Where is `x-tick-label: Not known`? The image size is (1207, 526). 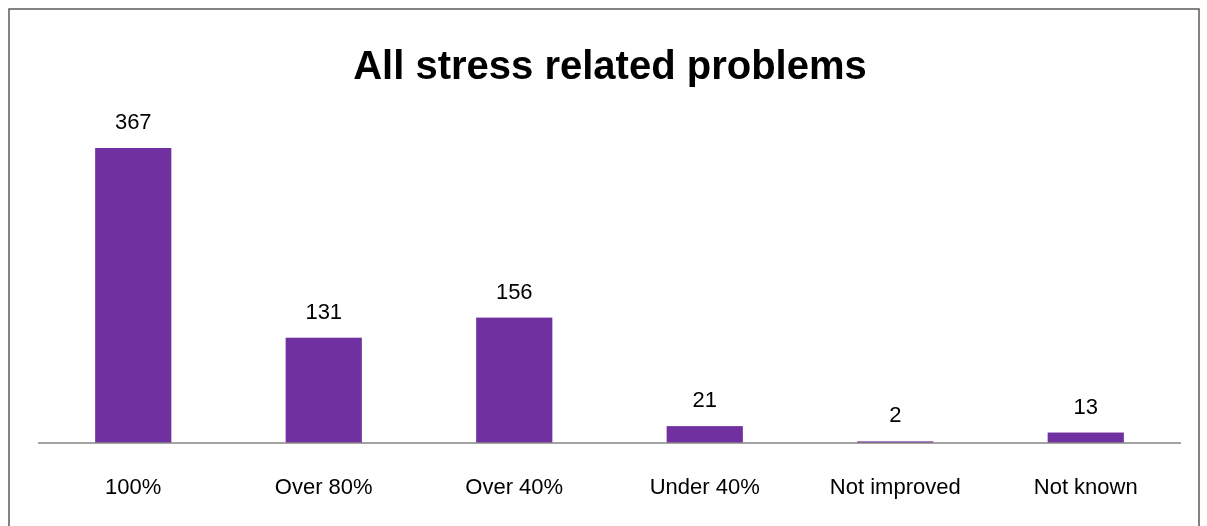
x-tick-label: Not known is located at coordinates (1085, 486).